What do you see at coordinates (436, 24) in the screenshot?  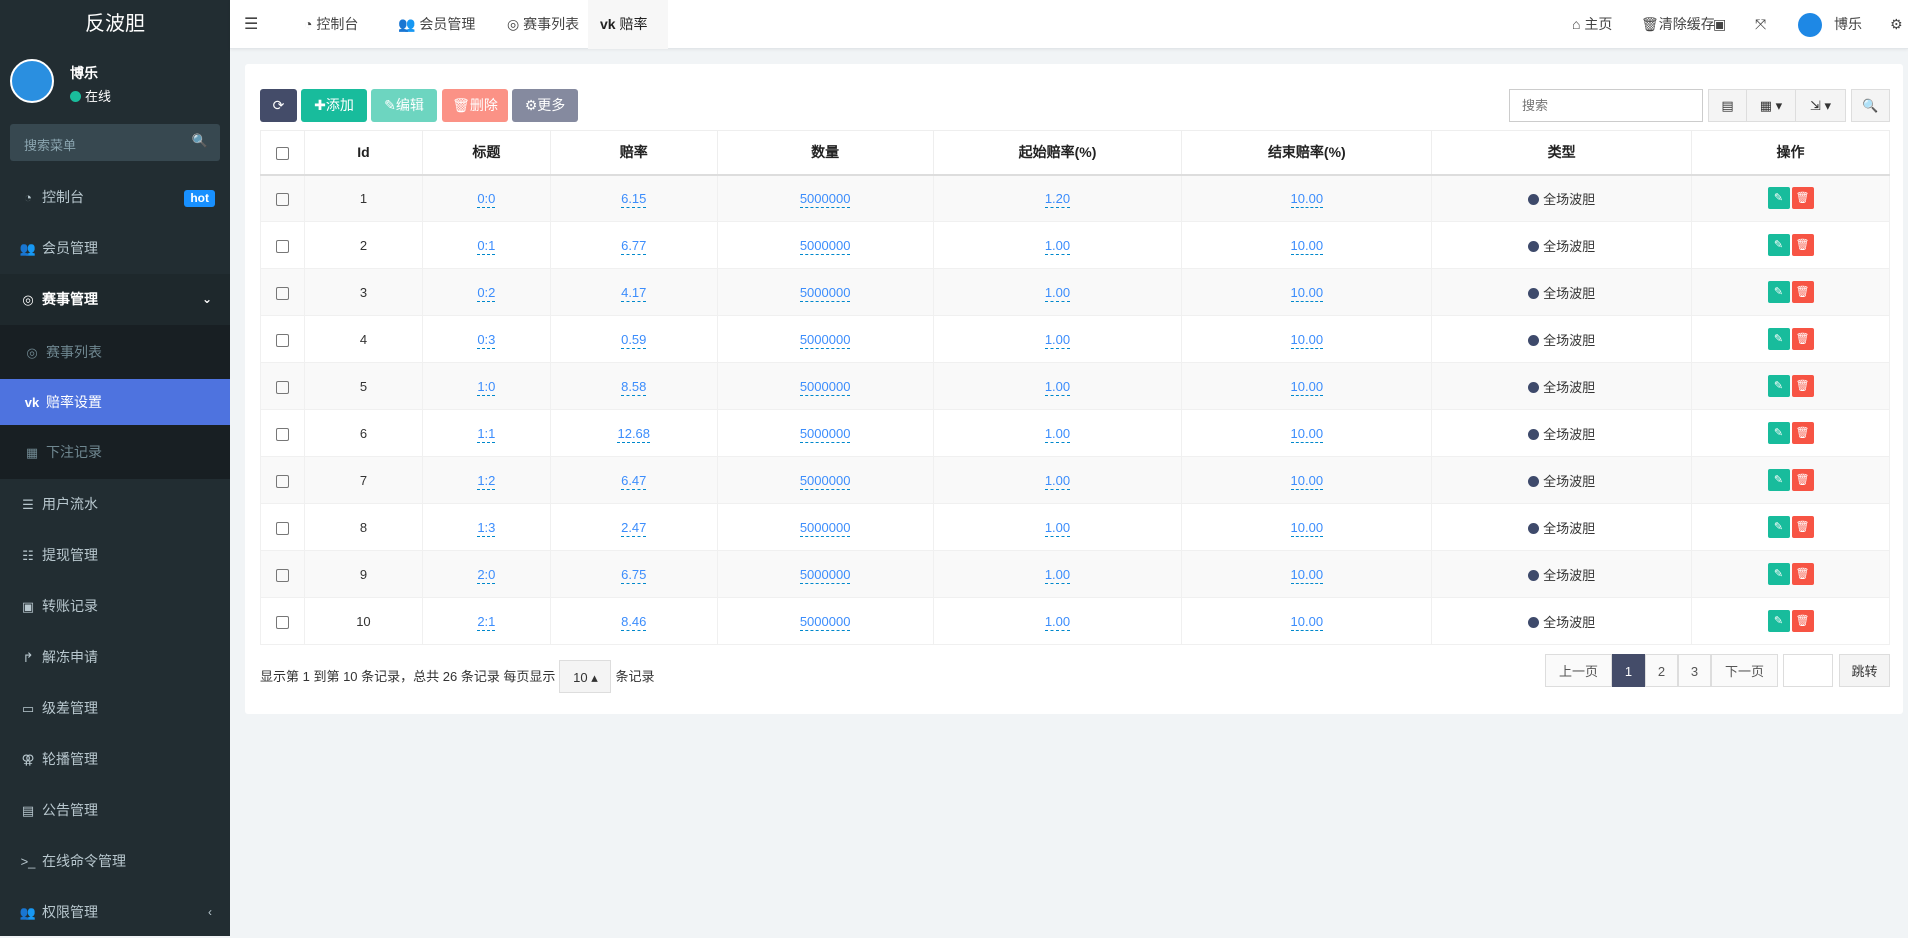 I see `tab-members: 👥 会员管理` at bounding box center [436, 24].